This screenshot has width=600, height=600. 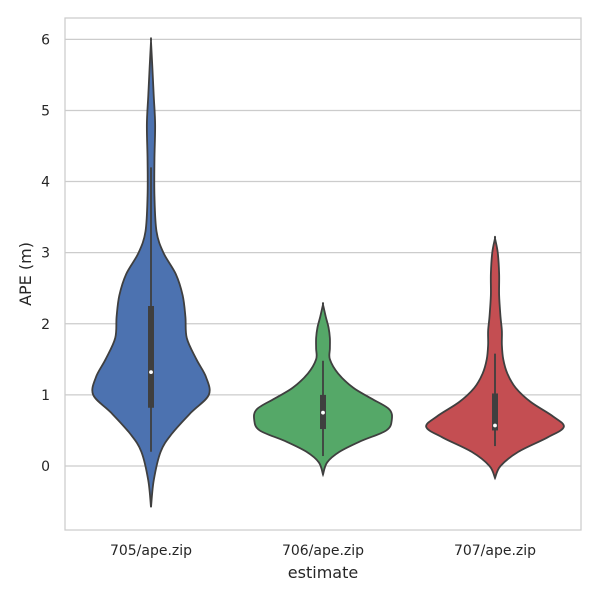 I want to click on y-tick-label: 0, so click(x=45, y=467).